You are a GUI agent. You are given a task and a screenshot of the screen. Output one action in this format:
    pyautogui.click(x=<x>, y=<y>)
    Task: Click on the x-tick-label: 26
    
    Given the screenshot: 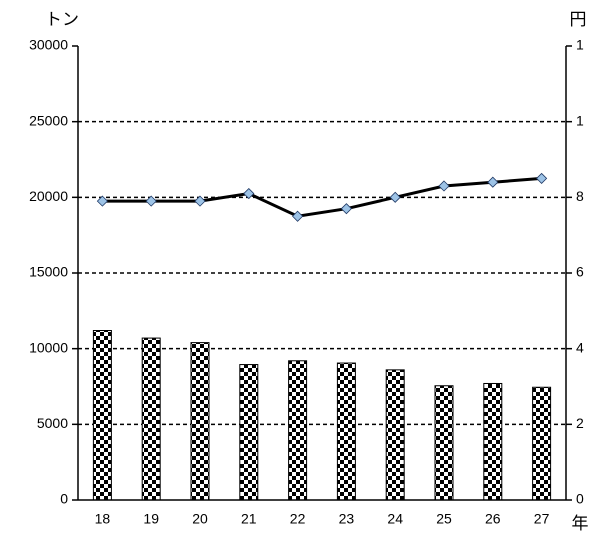 What is the action you would take?
    pyautogui.click(x=493, y=519)
    